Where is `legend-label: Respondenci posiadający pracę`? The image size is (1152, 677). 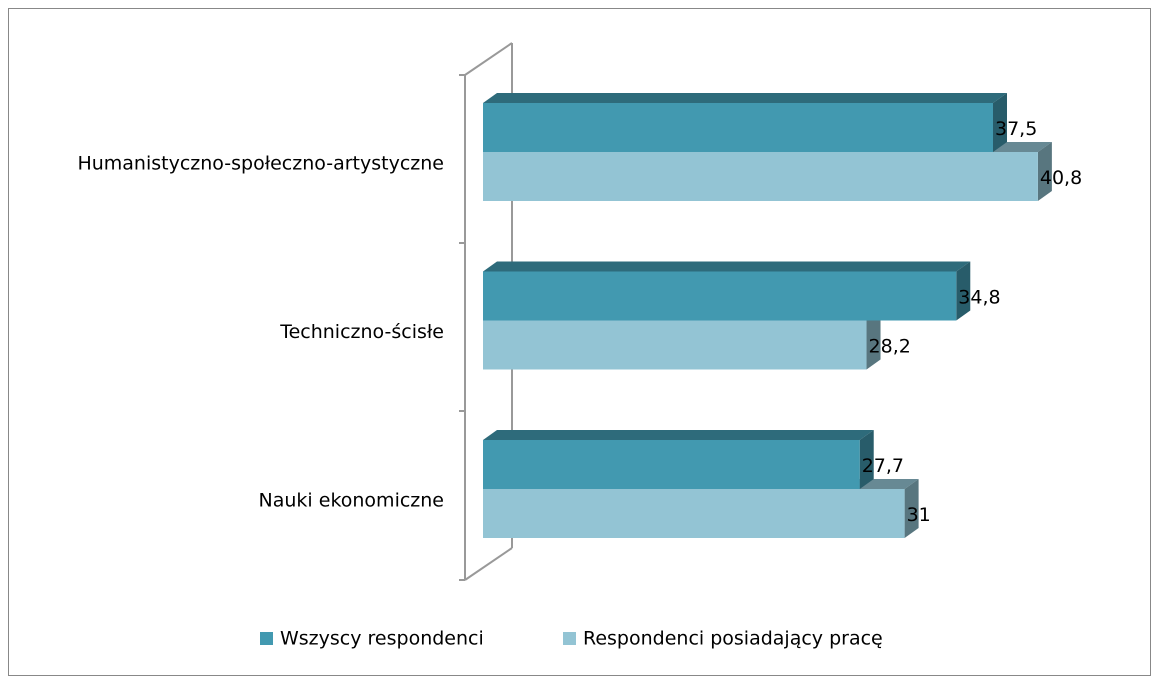
legend-label: Respondenci posiadający pracę is located at coordinates (733, 639).